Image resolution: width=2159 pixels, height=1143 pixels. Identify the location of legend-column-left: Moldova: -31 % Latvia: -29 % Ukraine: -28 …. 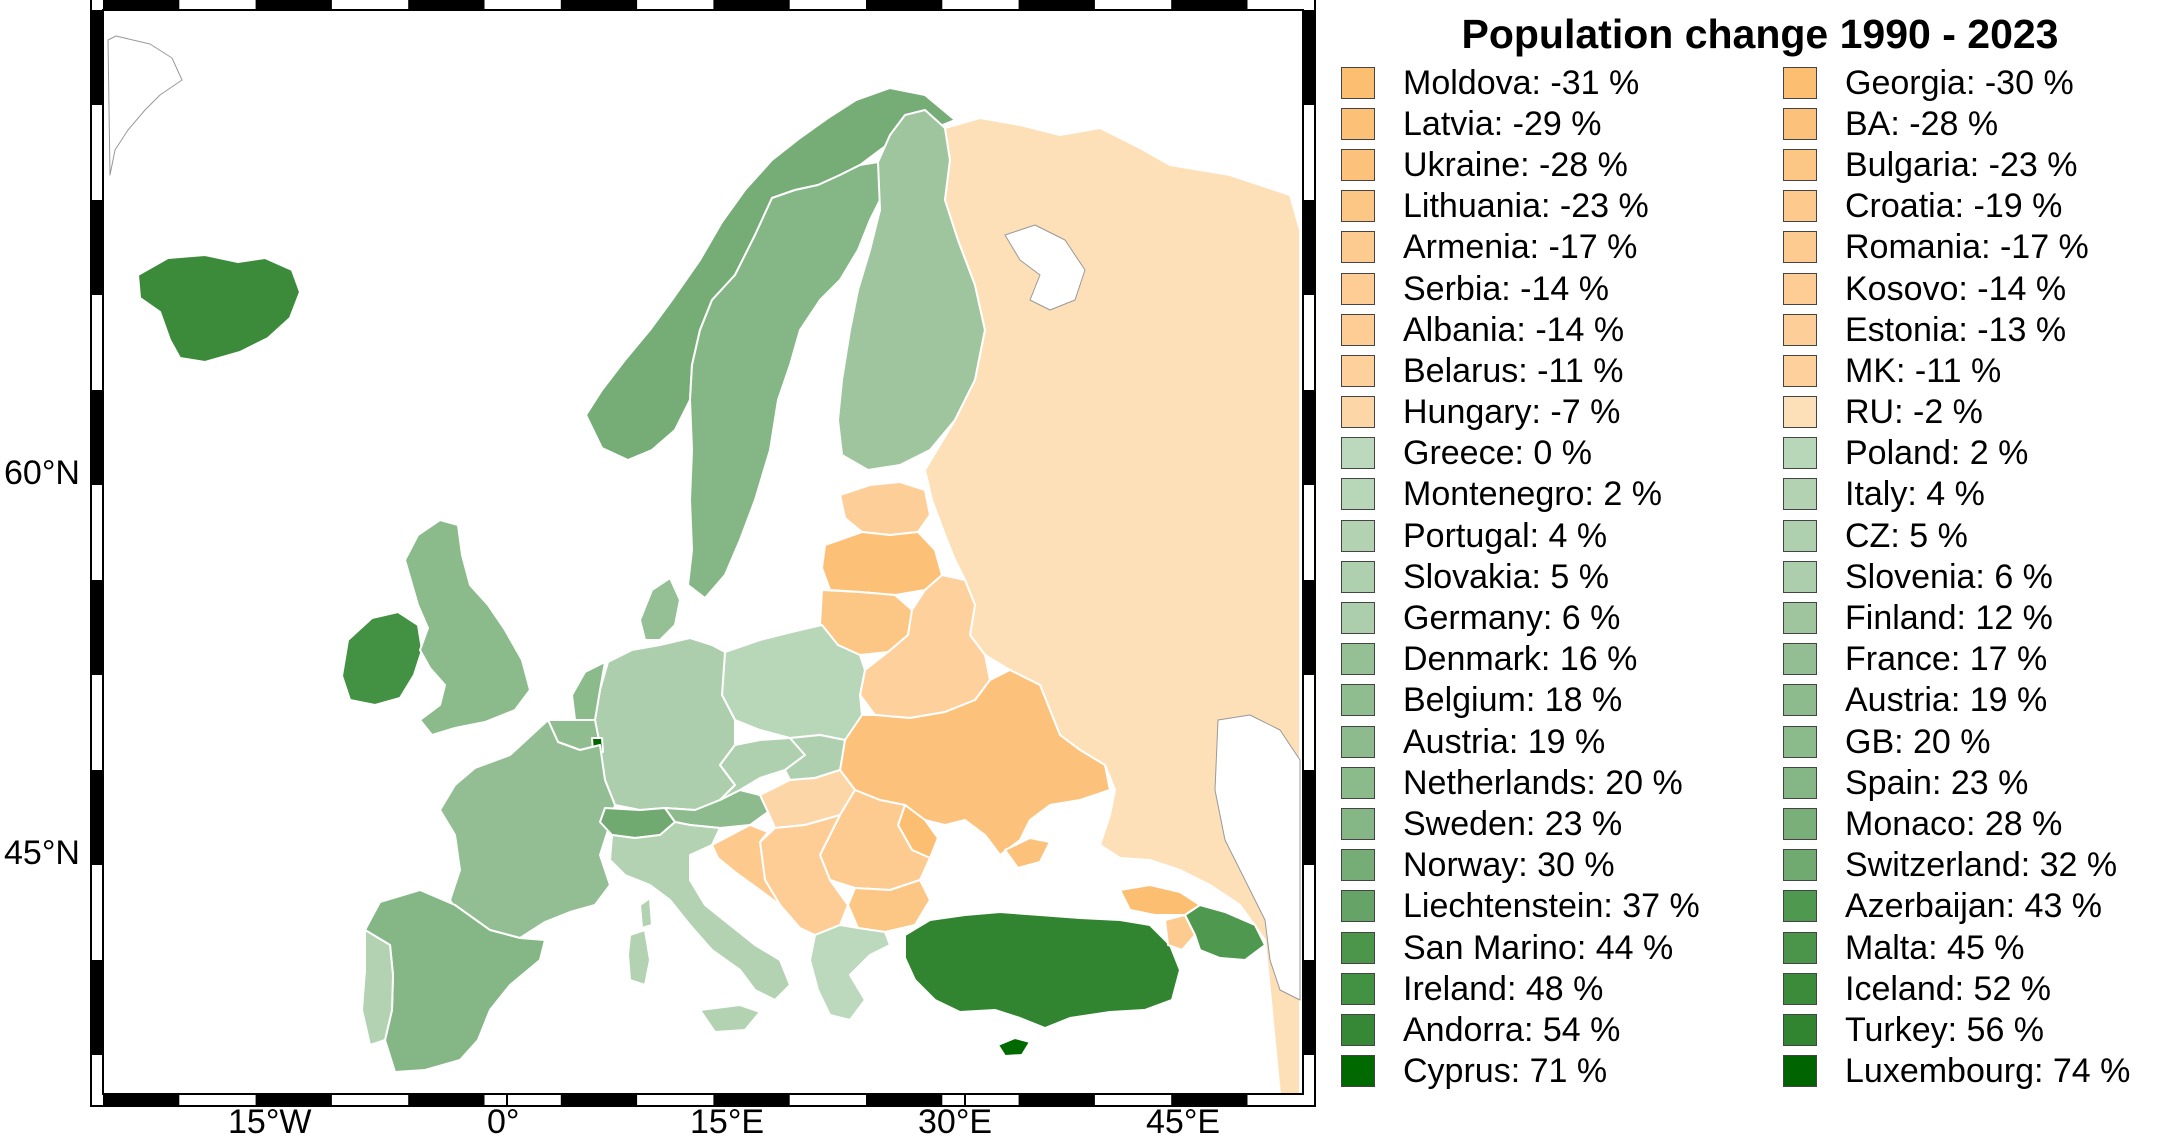
(1520, 577).